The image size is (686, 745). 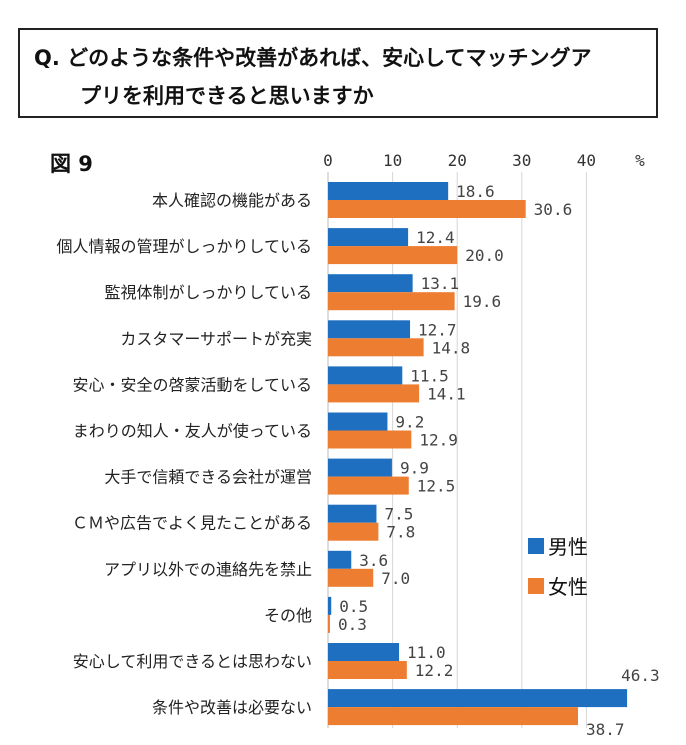 What do you see at coordinates (208, 292) in the screenshot?
I see `category-label: 監視体制がしっかりしている` at bounding box center [208, 292].